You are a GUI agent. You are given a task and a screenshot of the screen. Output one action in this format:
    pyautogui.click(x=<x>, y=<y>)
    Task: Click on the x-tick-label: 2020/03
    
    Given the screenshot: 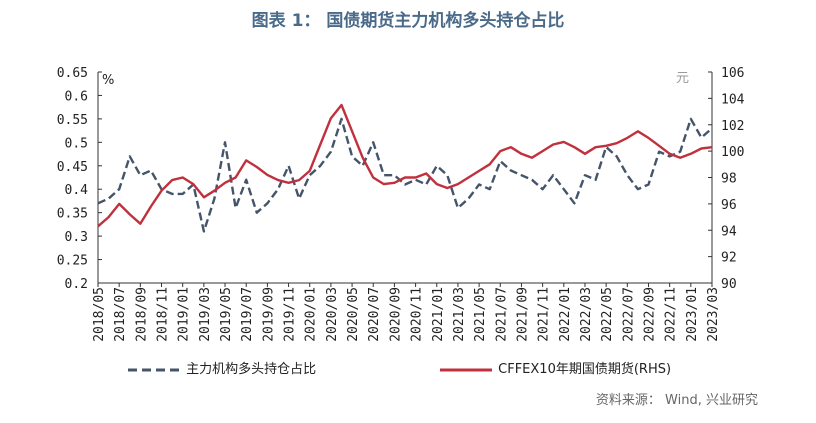 What is the action you would take?
    pyautogui.click(x=332, y=314)
    